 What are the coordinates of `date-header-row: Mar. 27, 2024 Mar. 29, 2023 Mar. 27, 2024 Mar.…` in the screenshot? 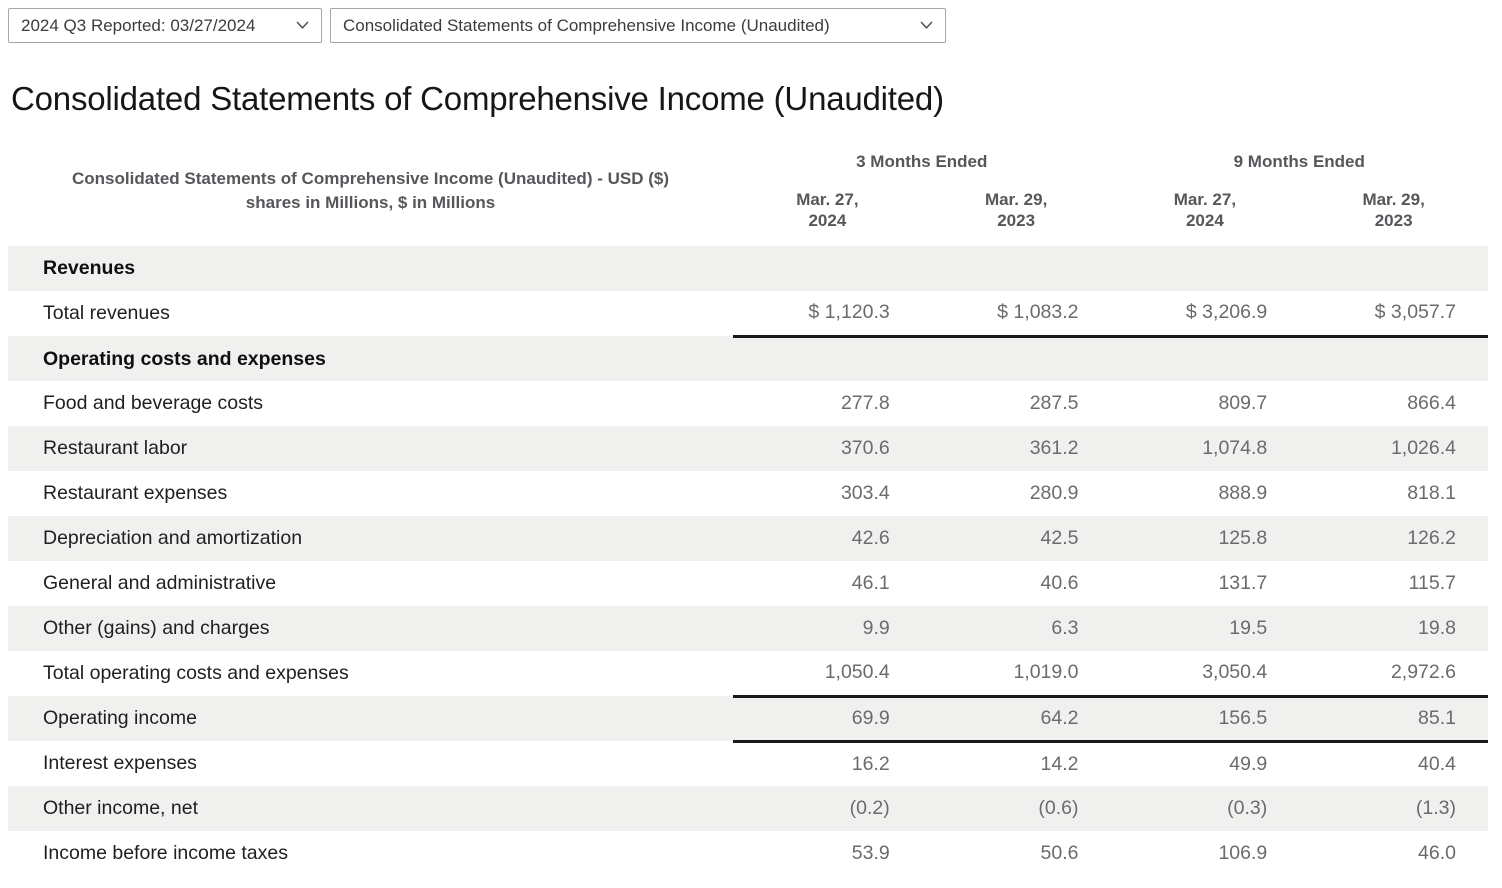 It's located at (748, 210).